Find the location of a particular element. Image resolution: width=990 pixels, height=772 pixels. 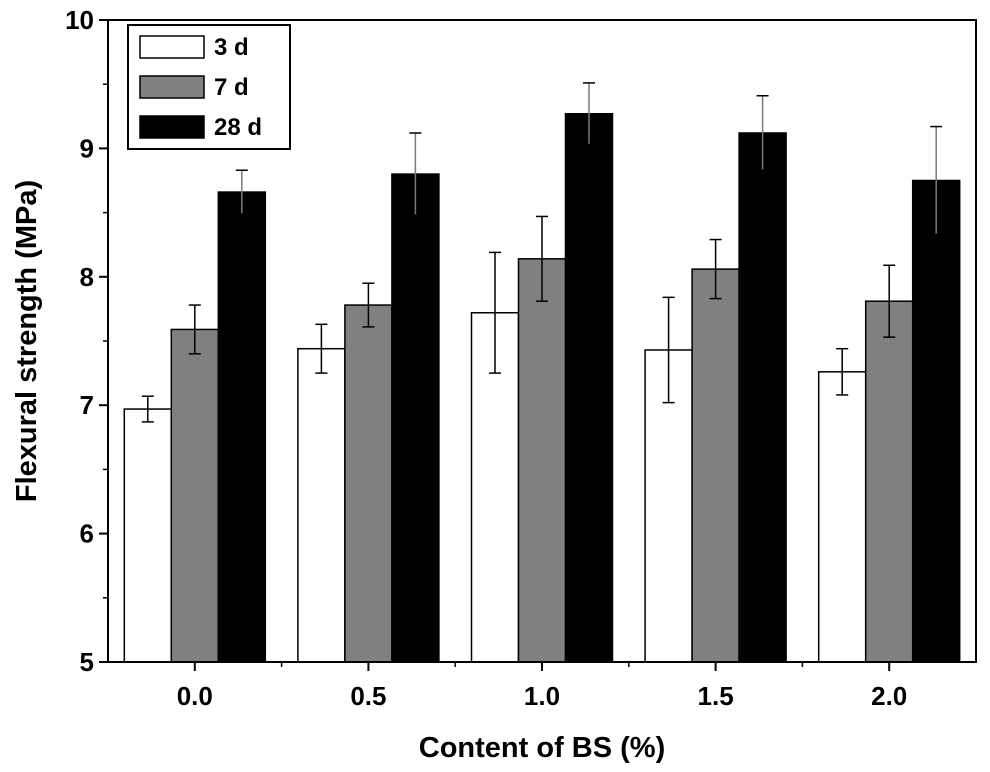

error-bar-7d-0.5 is located at coordinates (368, 305).